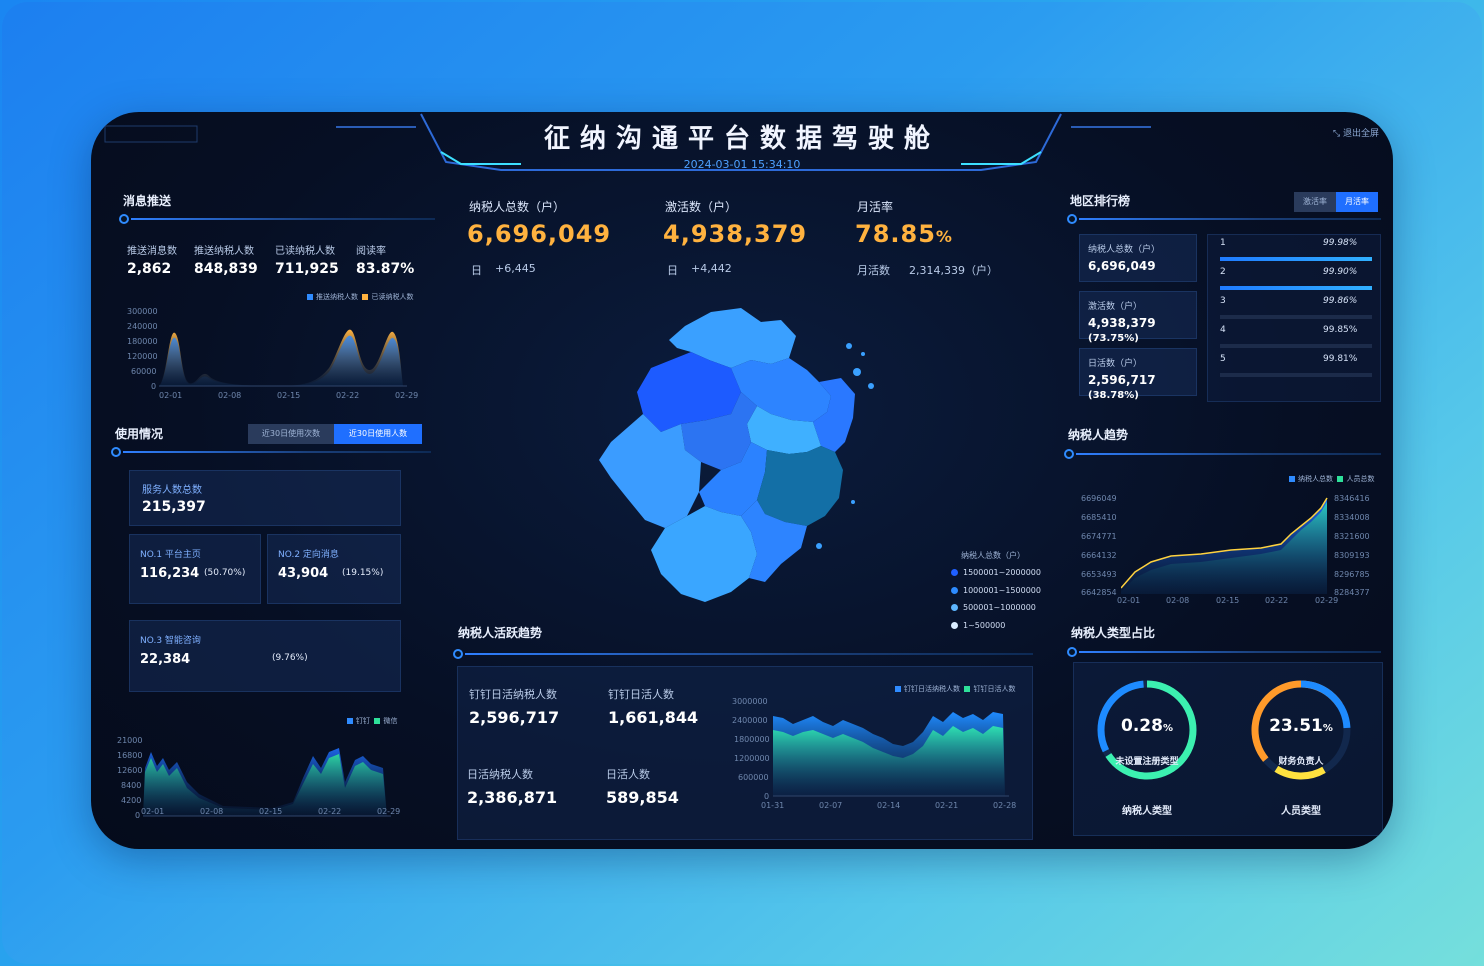 The height and width of the screenshot is (966, 1484). Describe the element at coordinates (1340, 272) in the screenshot. I see `rank-value: 99.90%` at that location.